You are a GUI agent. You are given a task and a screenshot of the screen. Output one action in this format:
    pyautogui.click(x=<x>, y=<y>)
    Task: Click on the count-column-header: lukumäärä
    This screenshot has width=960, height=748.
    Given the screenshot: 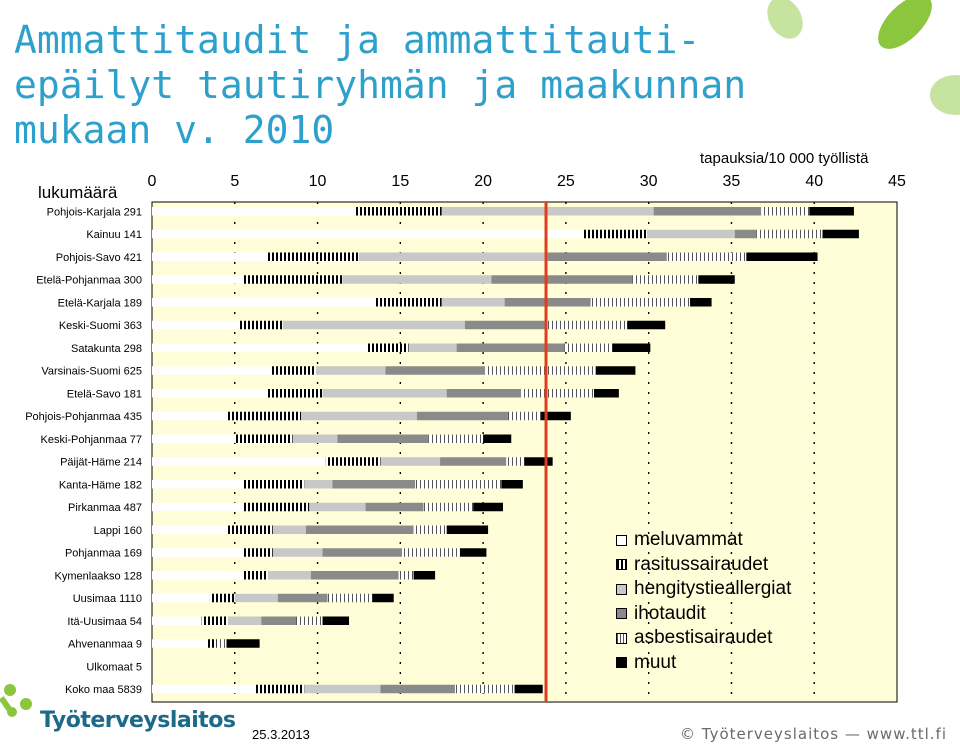 What is the action you would take?
    pyautogui.click(x=78, y=192)
    